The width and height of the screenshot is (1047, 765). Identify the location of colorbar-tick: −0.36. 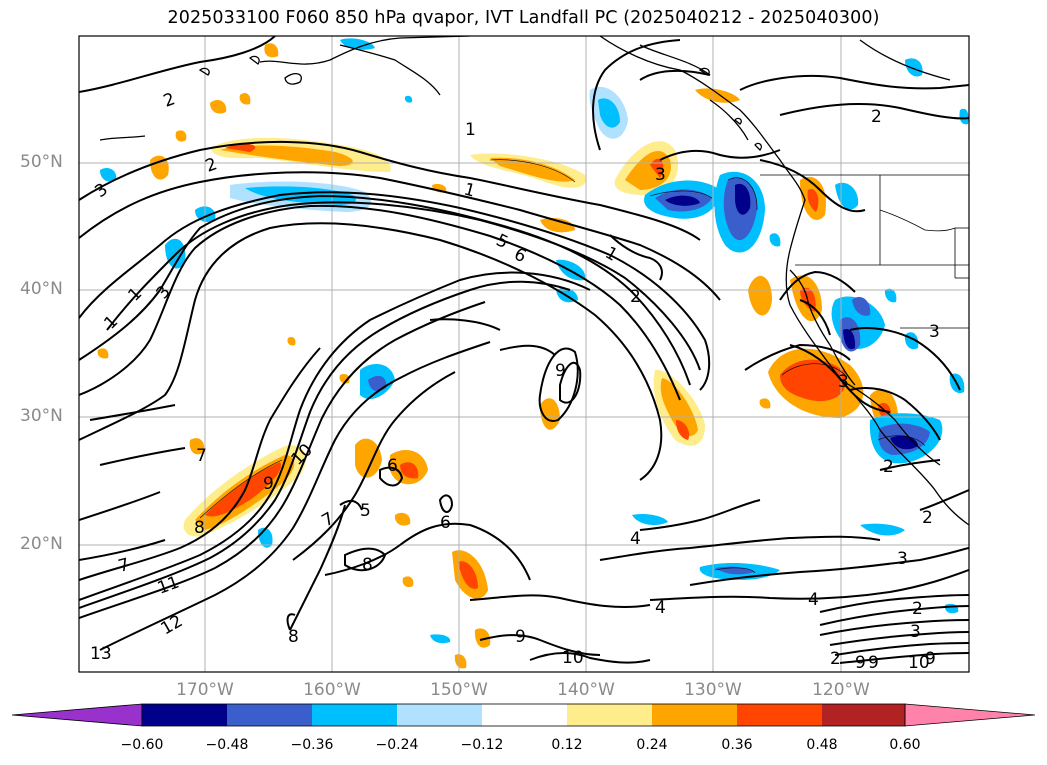
(312, 745).